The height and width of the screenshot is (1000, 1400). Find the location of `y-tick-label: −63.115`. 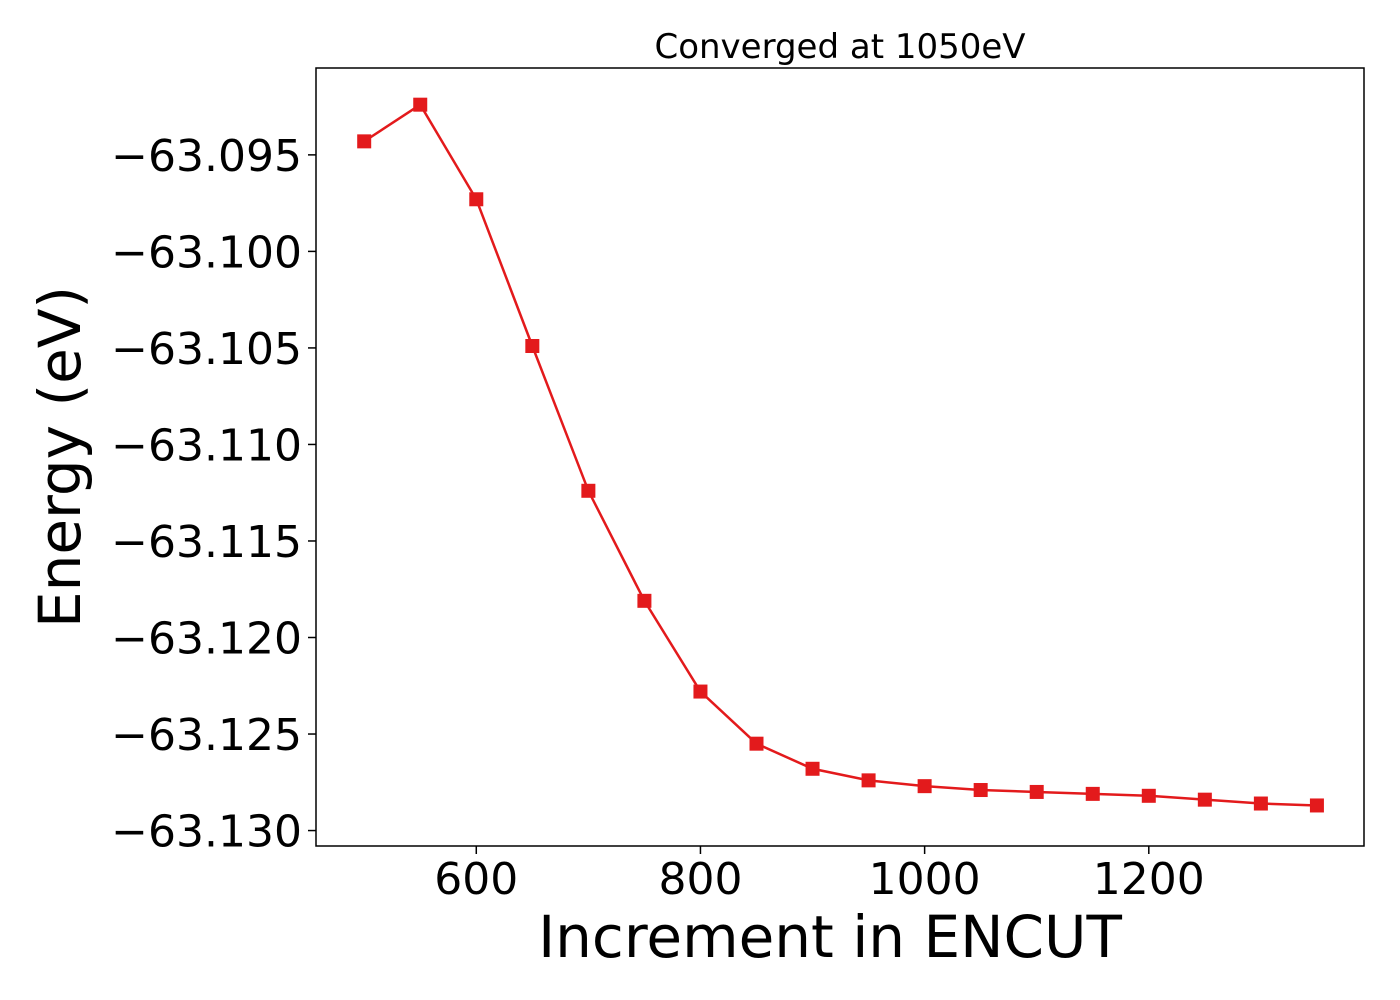

y-tick-label: −63.115 is located at coordinates (206, 542).